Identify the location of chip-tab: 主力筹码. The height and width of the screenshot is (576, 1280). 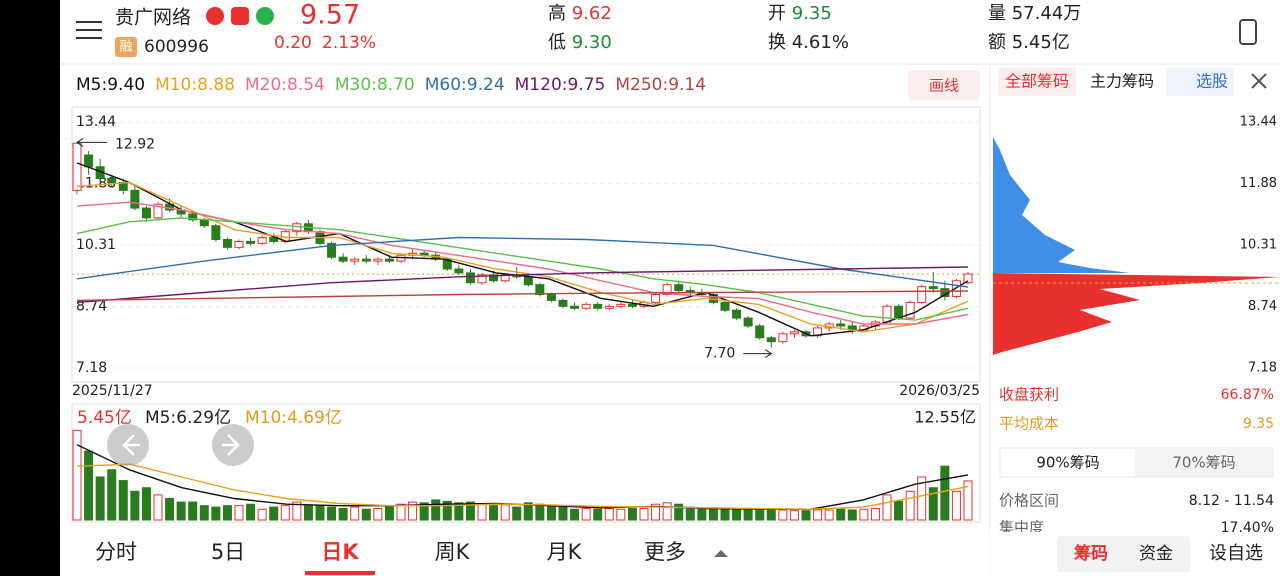
(1122, 81).